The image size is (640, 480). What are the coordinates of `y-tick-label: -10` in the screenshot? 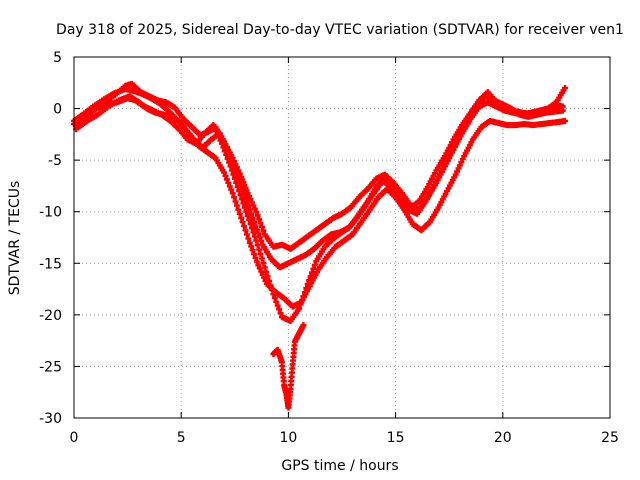 It's located at (50, 213).